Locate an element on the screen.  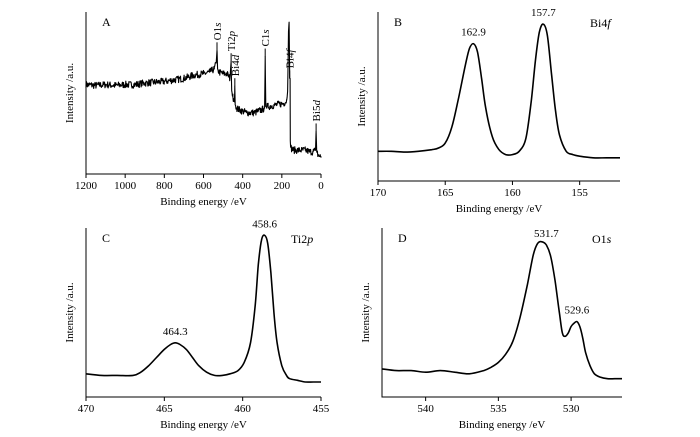
peak-marker-label: Bi4f is located at coordinates (291, 57).